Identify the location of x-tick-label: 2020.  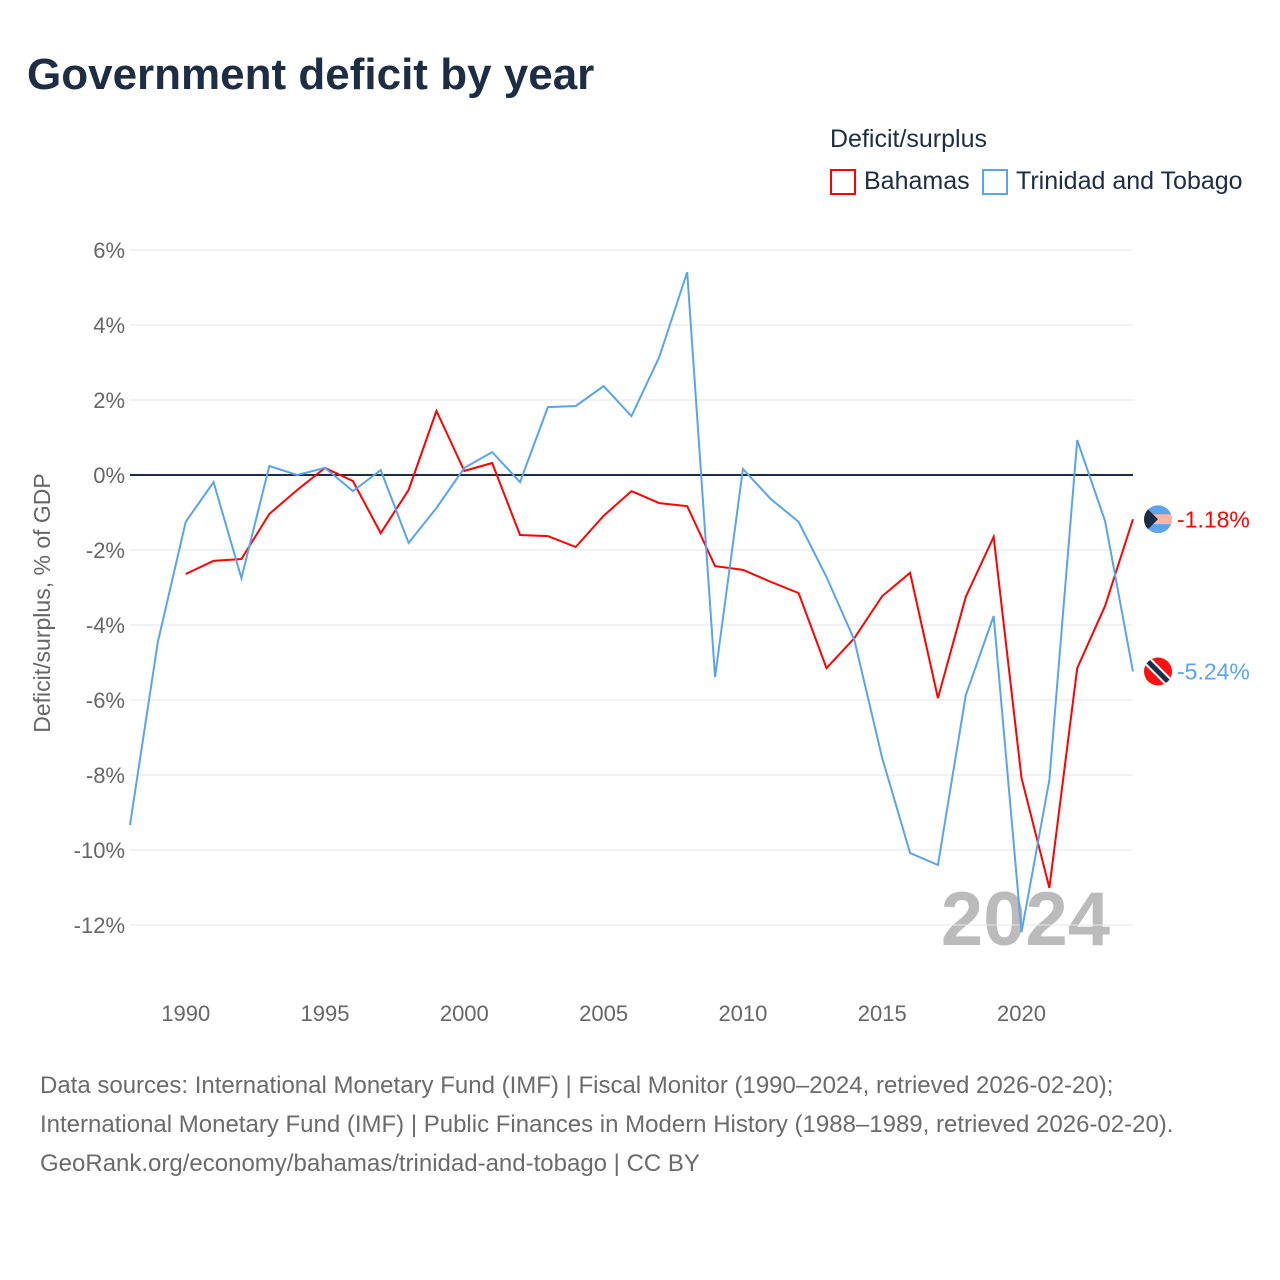
(1021, 1013).